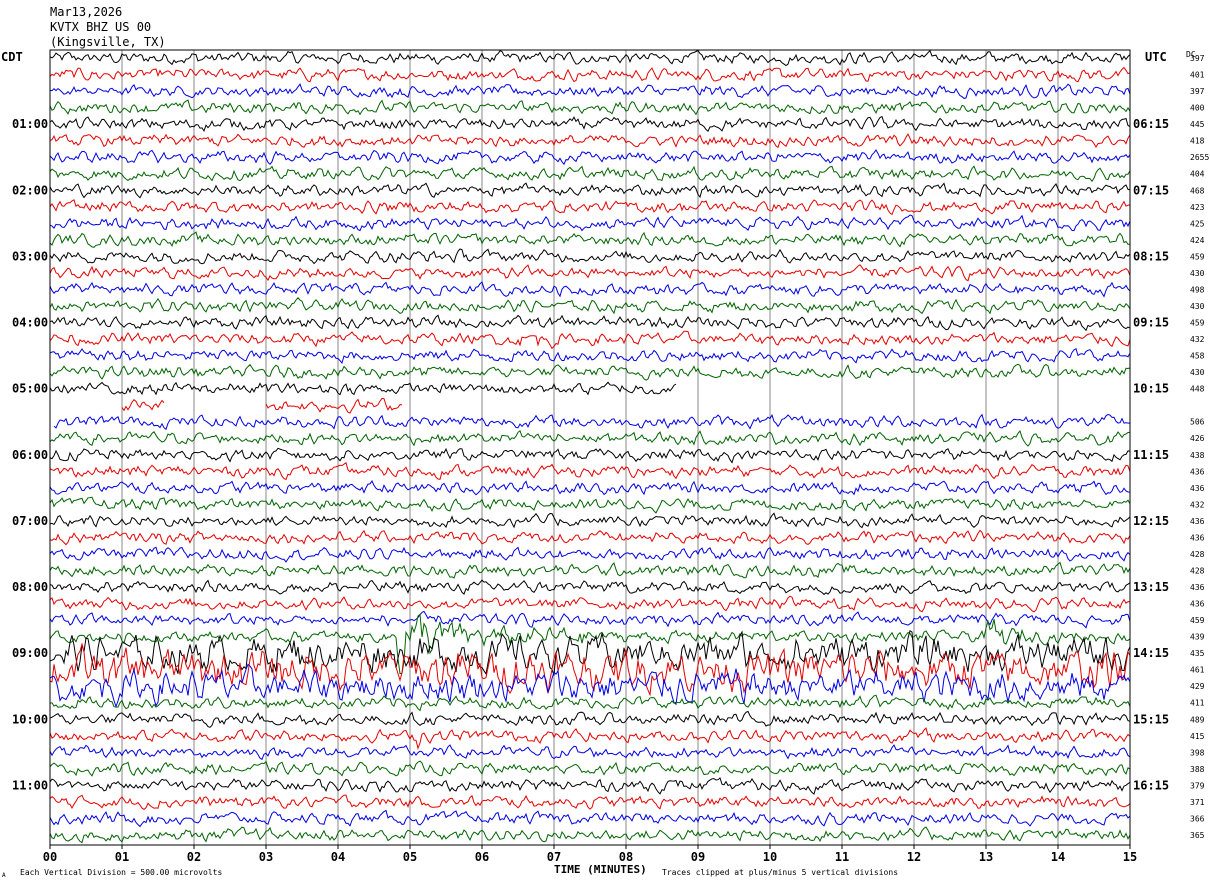 The height and width of the screenshot is (886, 1210). I want to click on dc-offset-label: 429, so click(1197, 686).